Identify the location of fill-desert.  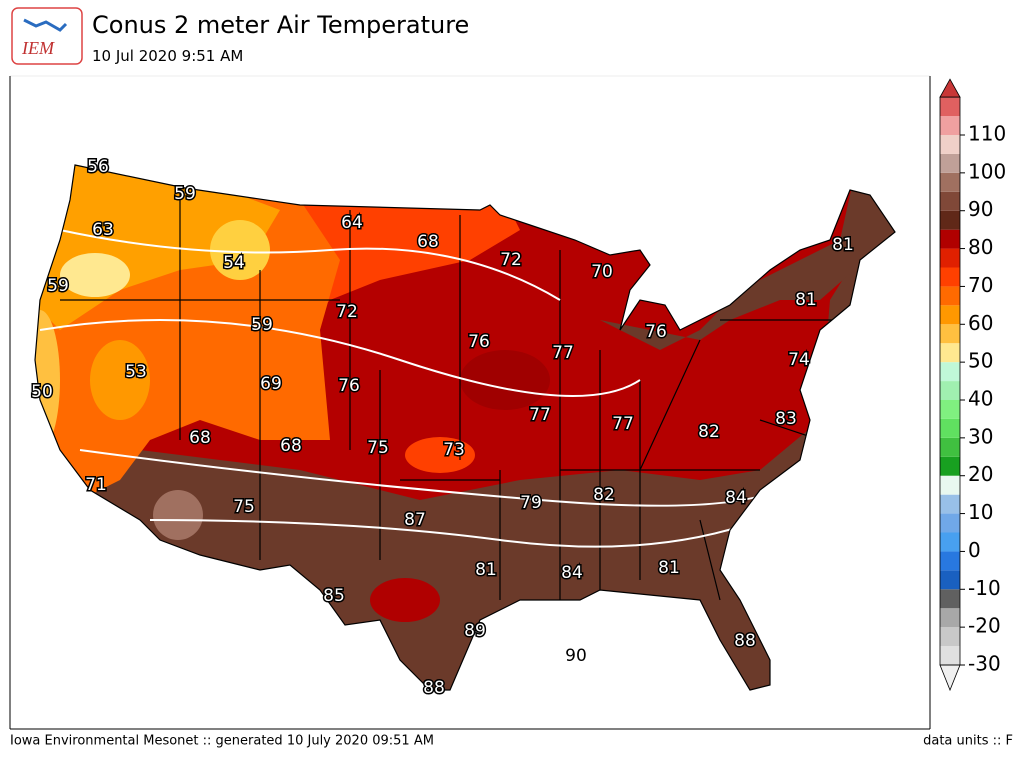
(178, 515).